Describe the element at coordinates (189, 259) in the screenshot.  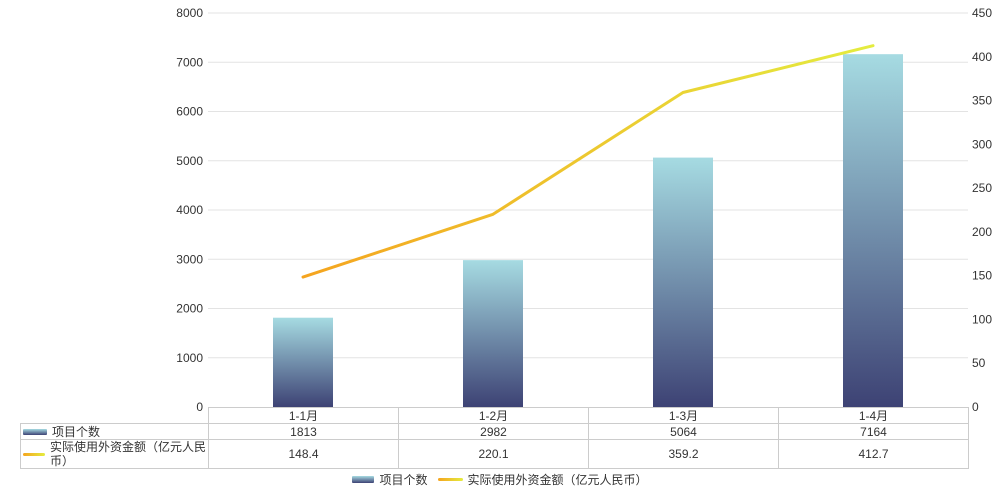
I see `left-axis-tick-label: 3000` at that location.